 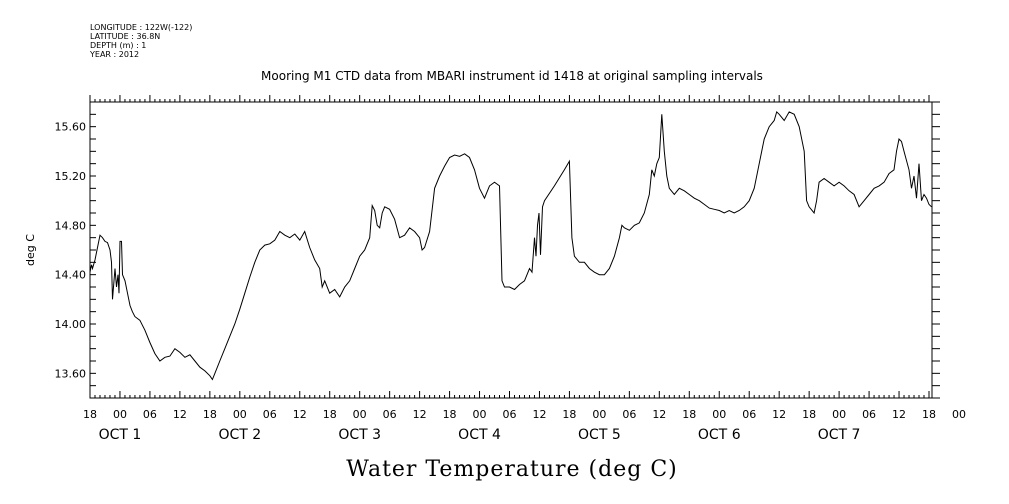 I want to click on day-label: OCT 1, so click(x=120, y=435).